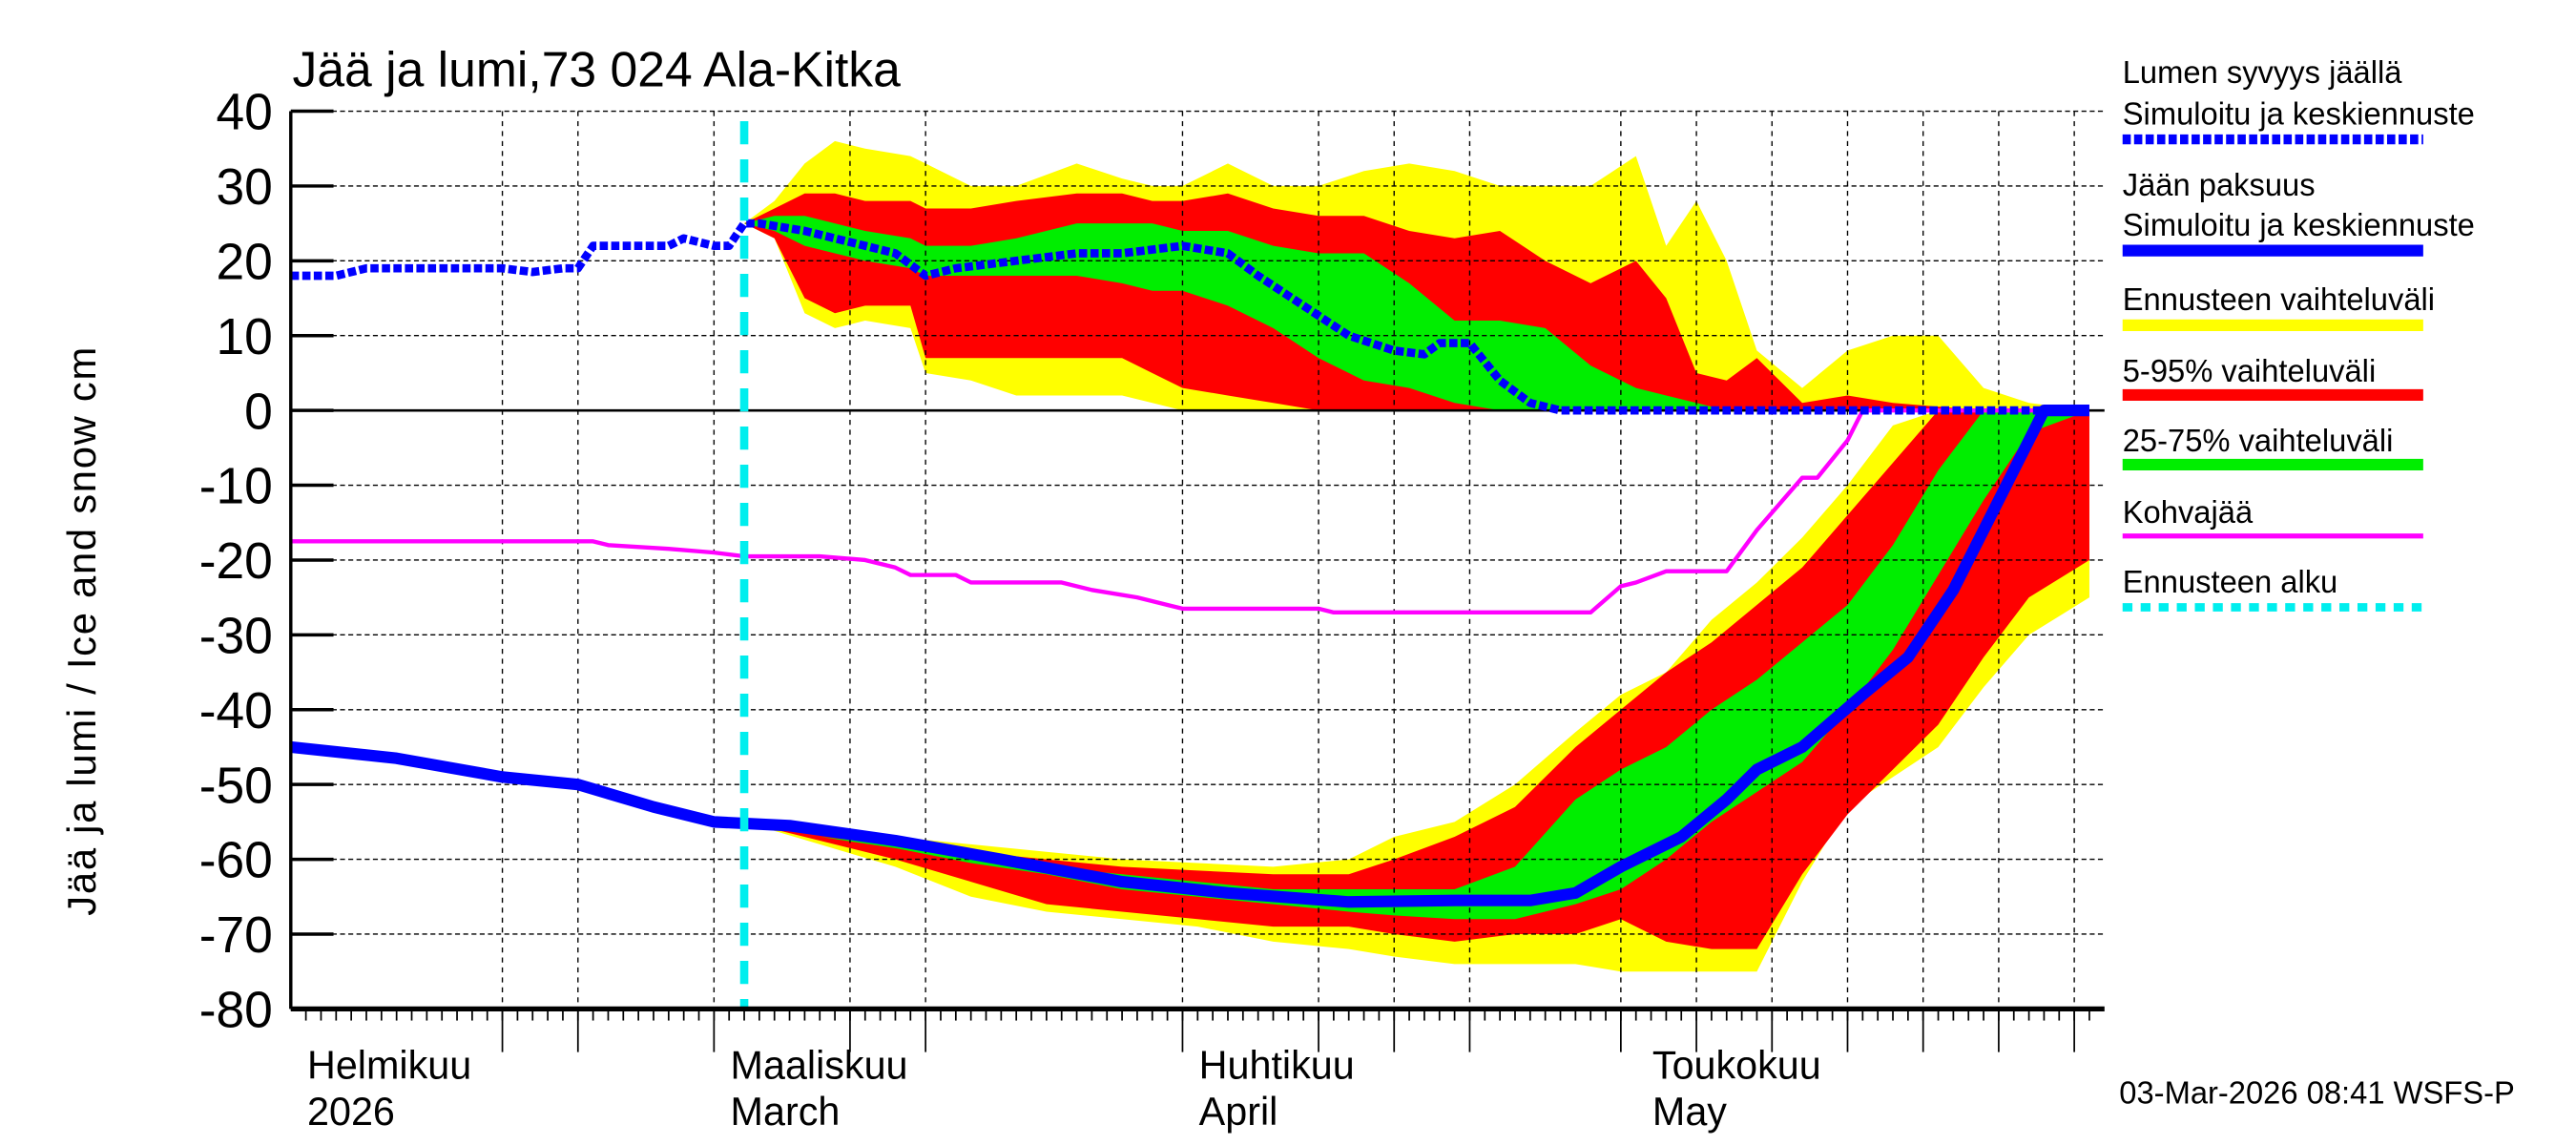 This screenshot has width=2576, height=1145. What do you see at coordinates (597, 69) in the screenshot?
I see `chart-title: Jää ja lumi,73 024 Ala-Kitka` at bounding box center [597, 69].